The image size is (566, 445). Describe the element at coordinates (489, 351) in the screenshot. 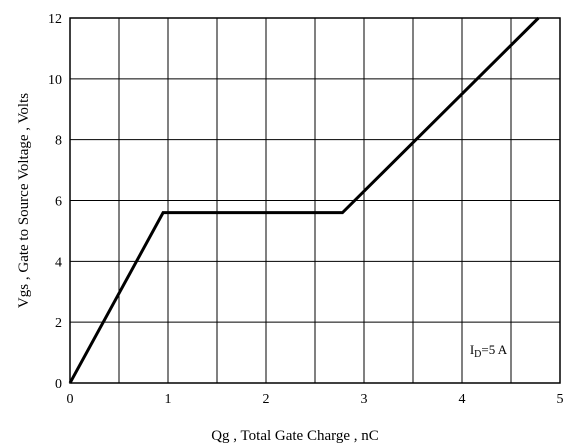

I see `drain-current-annotation: ID=5 A` at that location.